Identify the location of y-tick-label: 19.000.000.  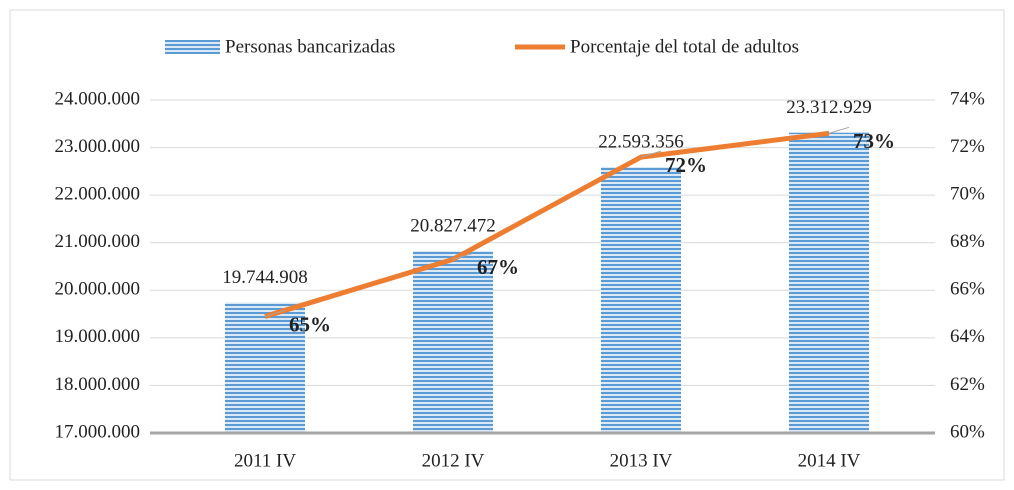
(98, 336).